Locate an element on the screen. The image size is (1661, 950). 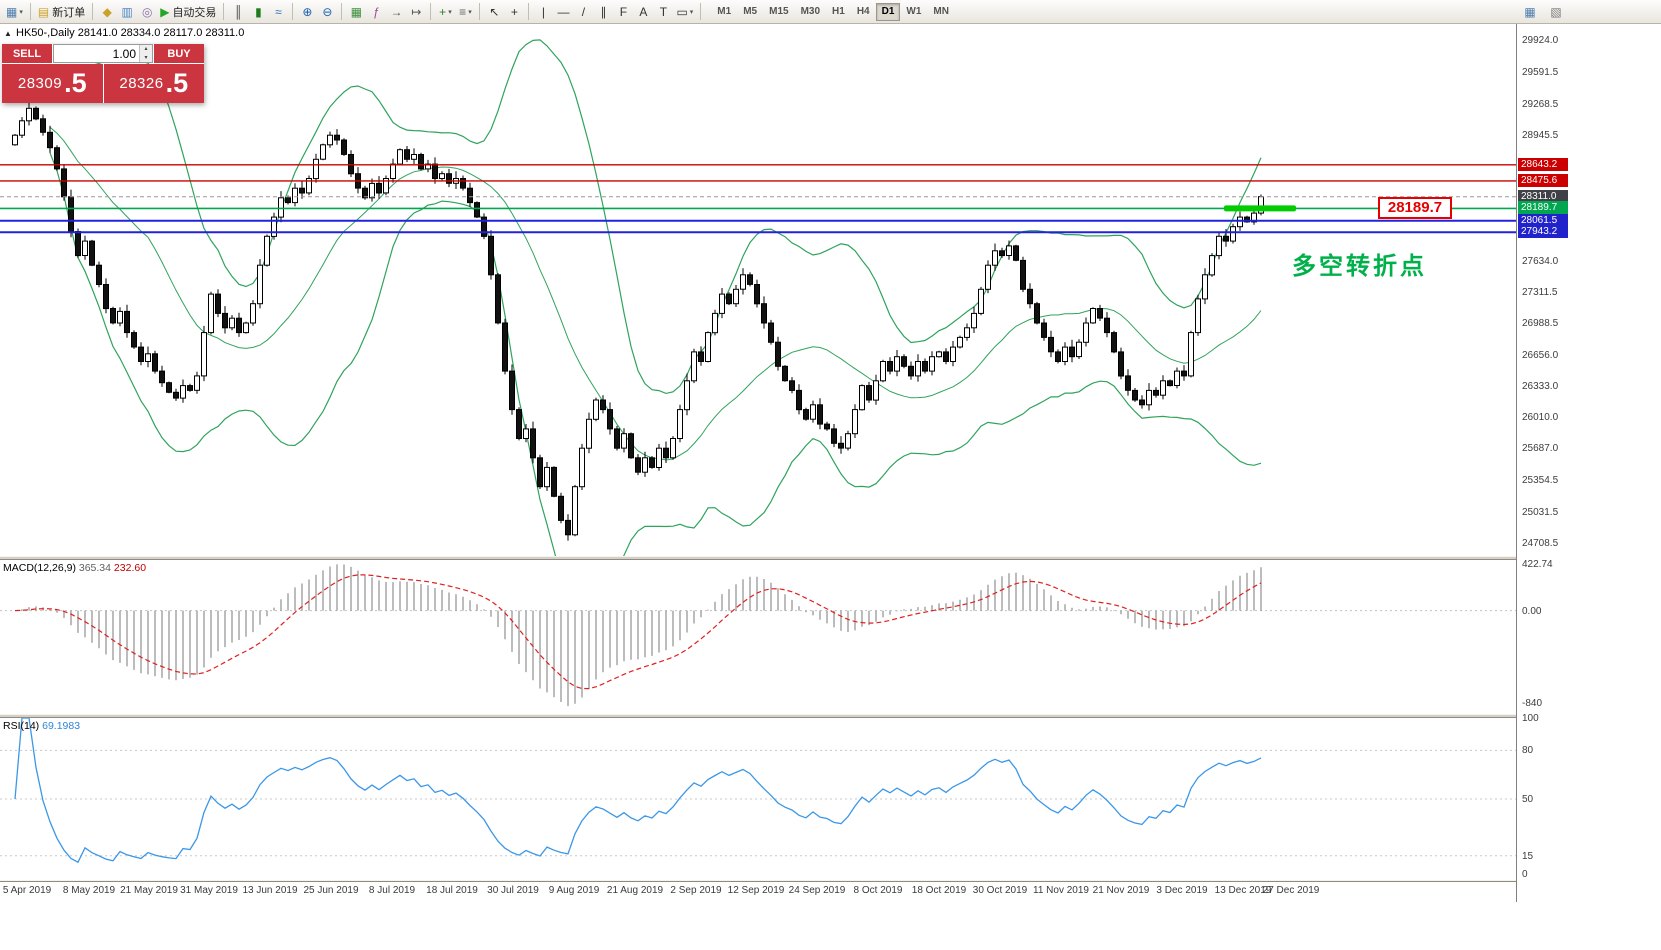
timeframe-h4-button: H4 is located at coordinates (863, 11).